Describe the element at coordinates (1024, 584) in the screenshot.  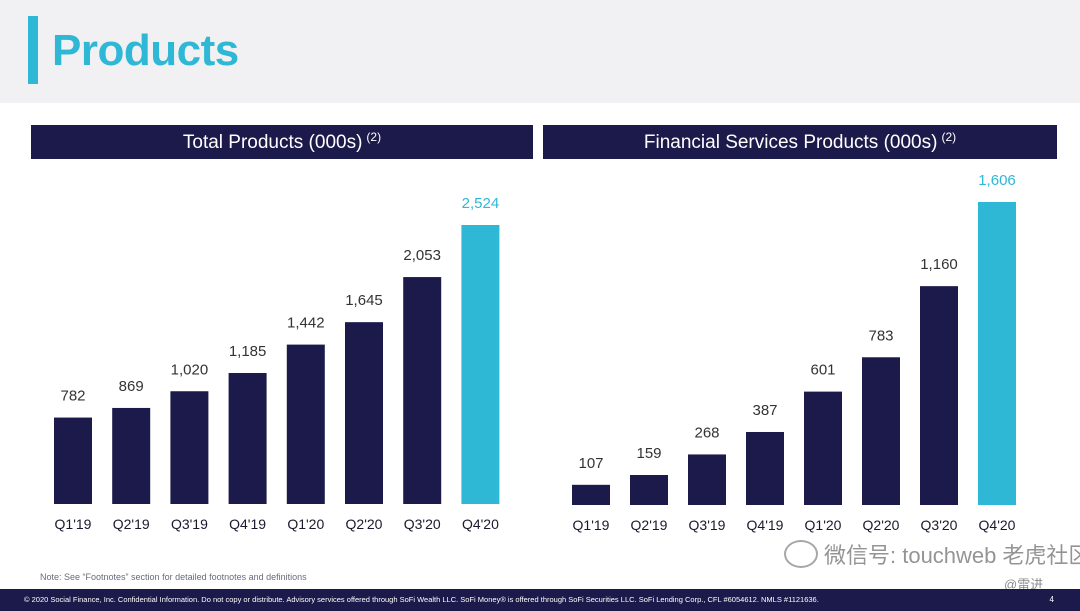
I see `watermark-author: @雷进` at that location.